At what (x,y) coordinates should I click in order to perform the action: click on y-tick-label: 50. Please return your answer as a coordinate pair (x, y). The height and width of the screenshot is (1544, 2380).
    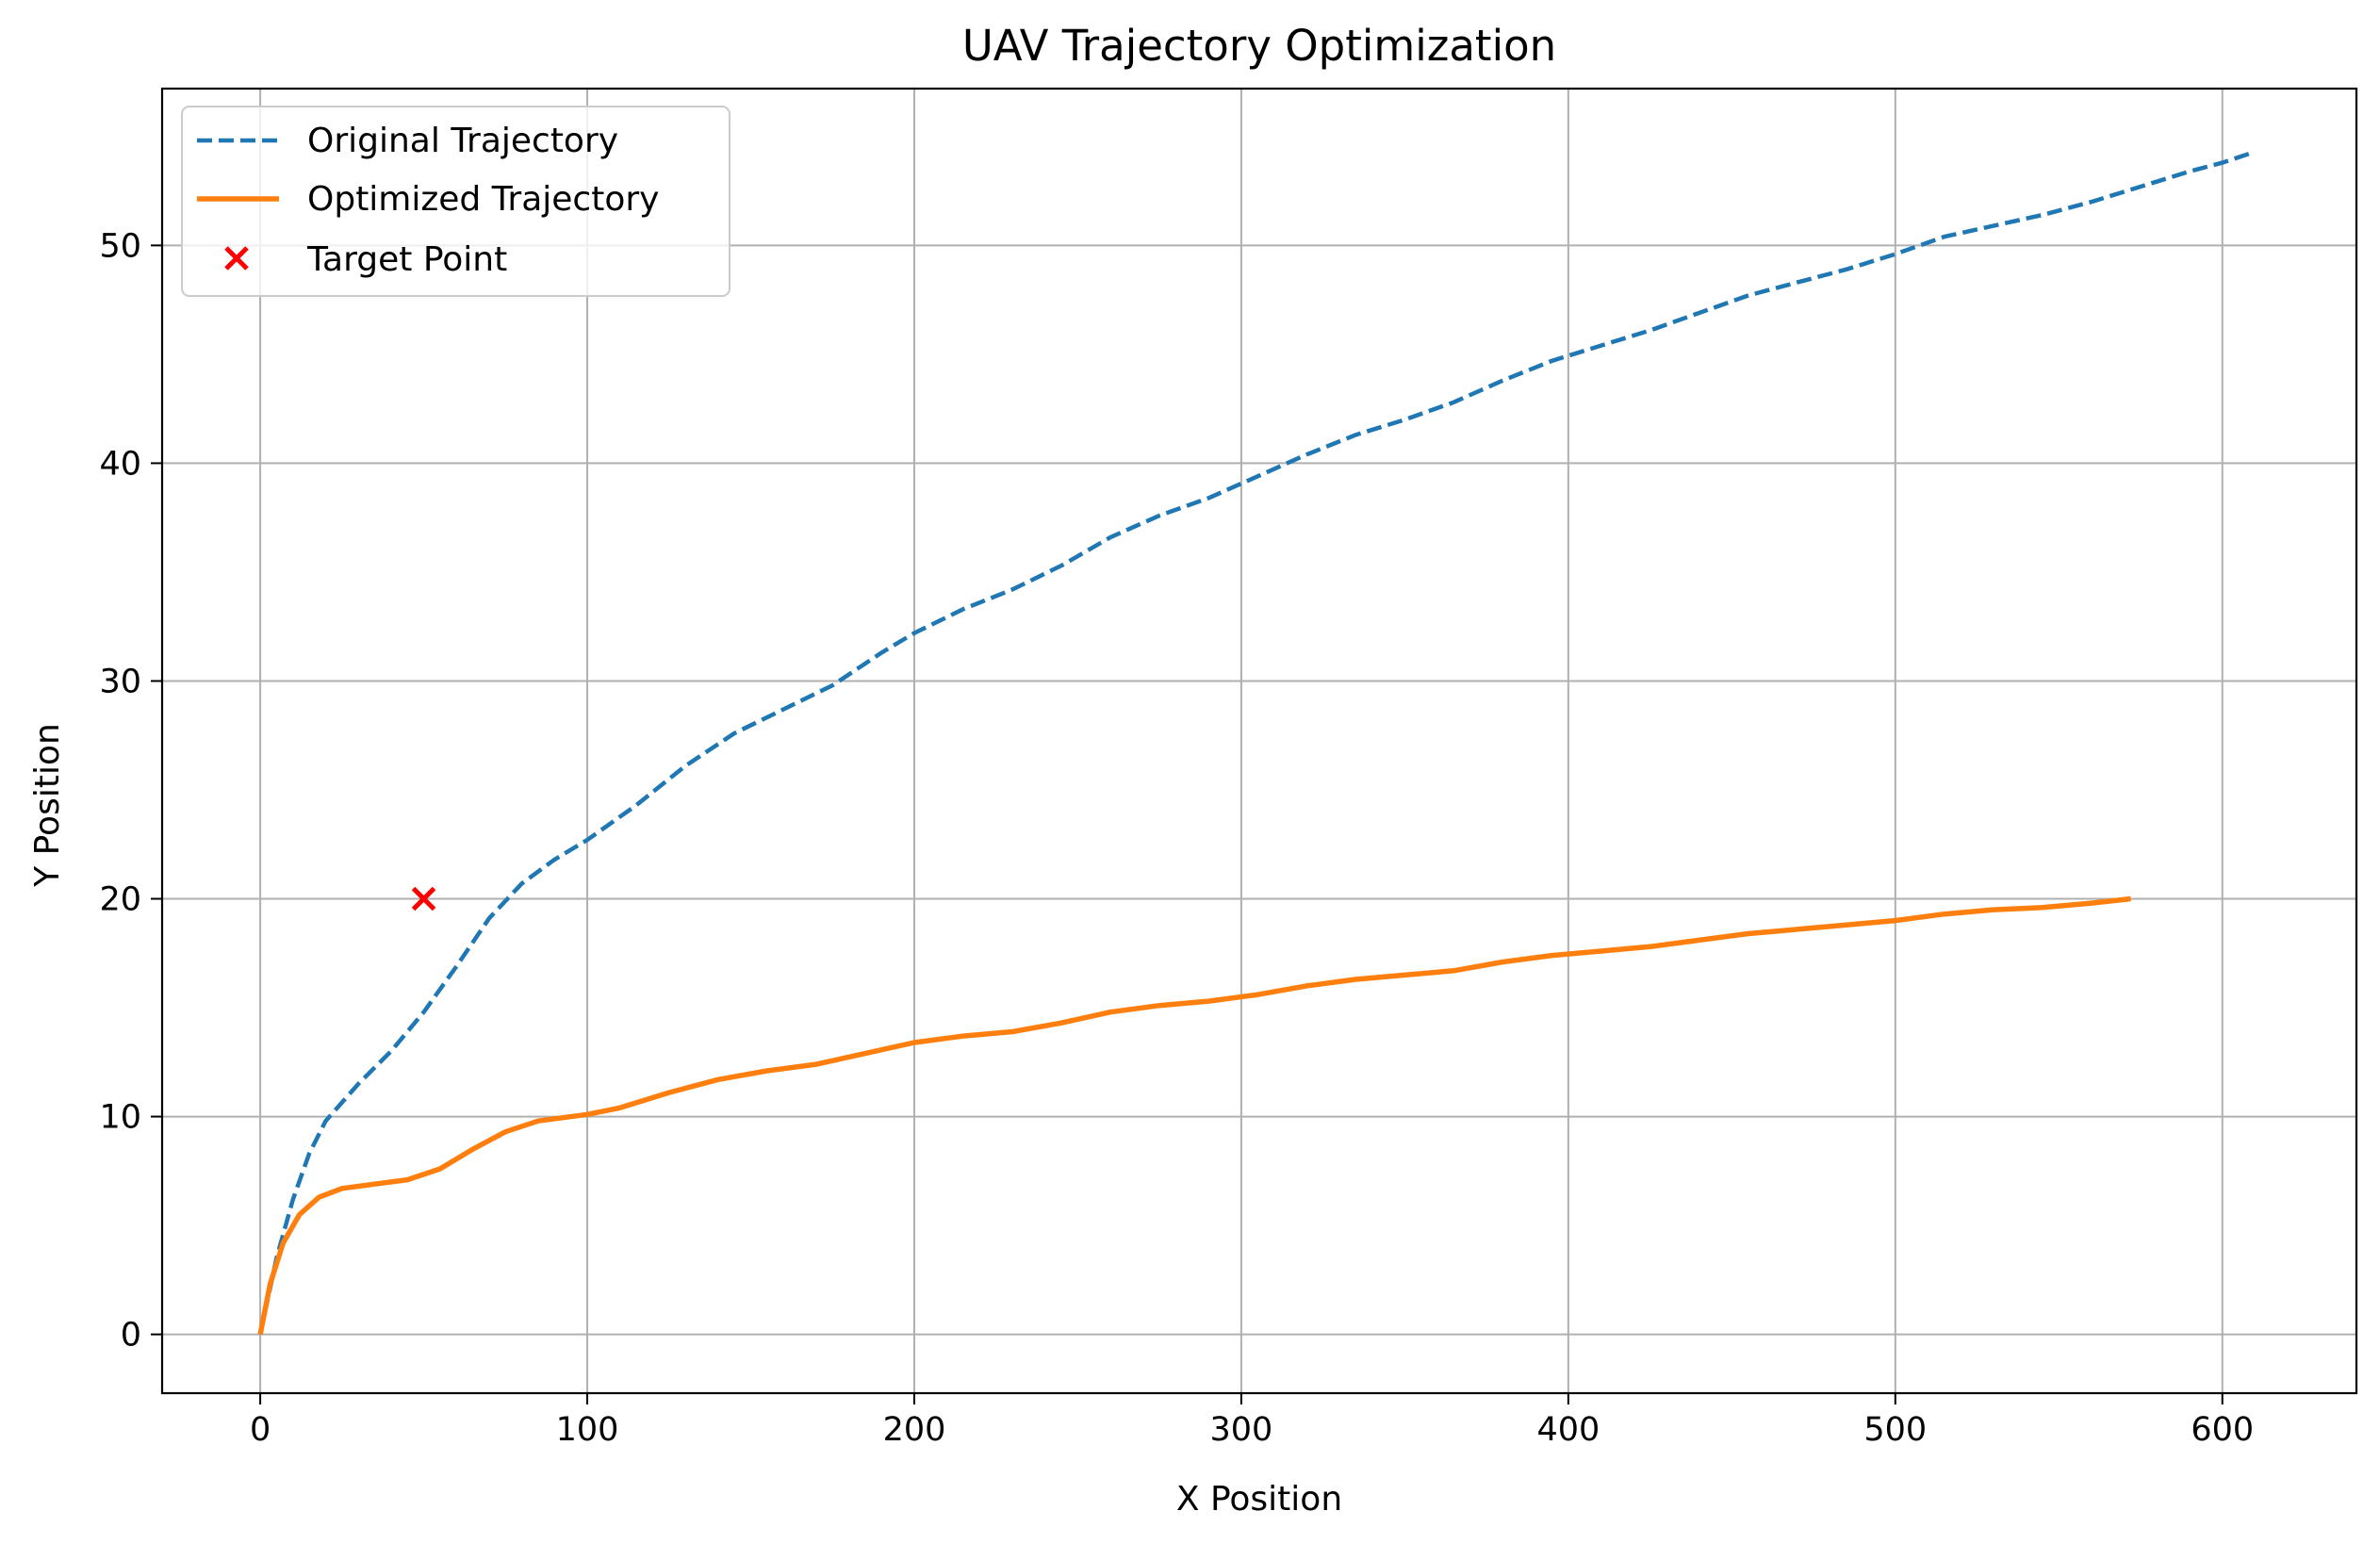
    Looking at the image, I should click on (120, 246).